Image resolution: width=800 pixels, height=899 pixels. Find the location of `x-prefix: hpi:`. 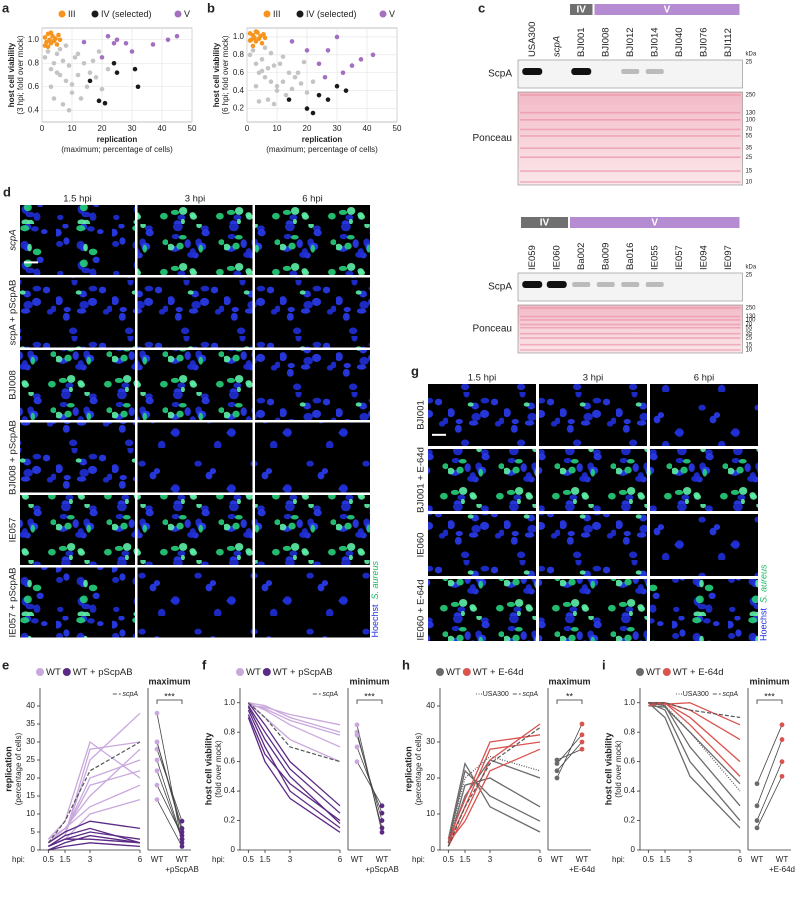

x-prefix: hpi: is located at coordinates (18, 859).